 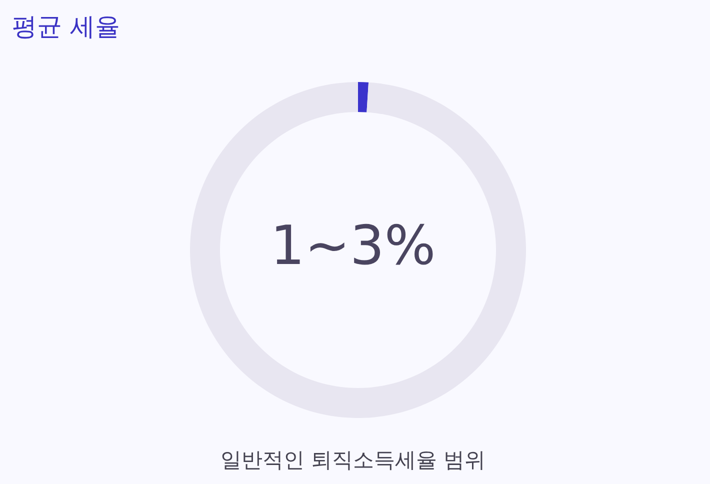 I want to click on donut-slice, so click(x=363, y=97).